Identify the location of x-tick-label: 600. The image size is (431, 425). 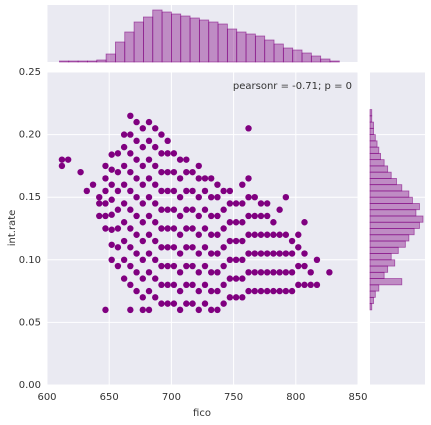
(46, 397).